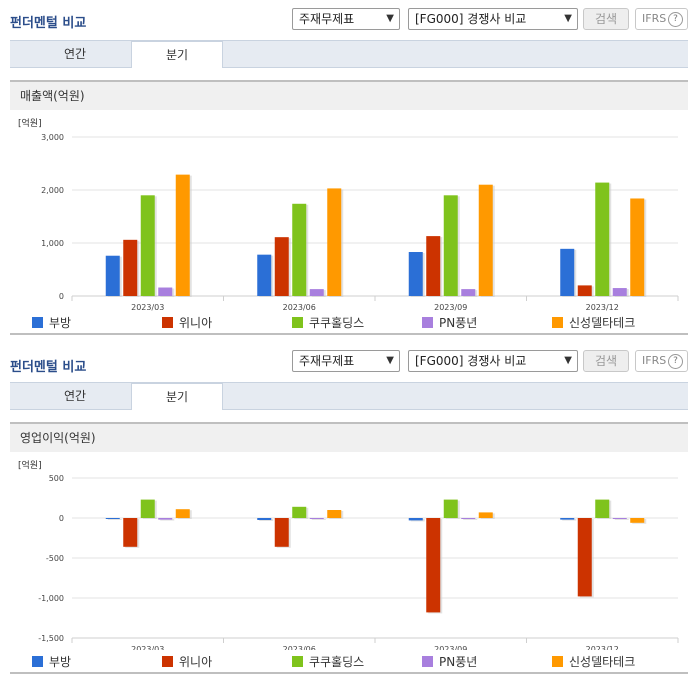 The image size is (696, 684). What do you see at coordinates (196, 662) in the screenshot?
I see `legend-label: 위니아` at bounding box center [196, 662].